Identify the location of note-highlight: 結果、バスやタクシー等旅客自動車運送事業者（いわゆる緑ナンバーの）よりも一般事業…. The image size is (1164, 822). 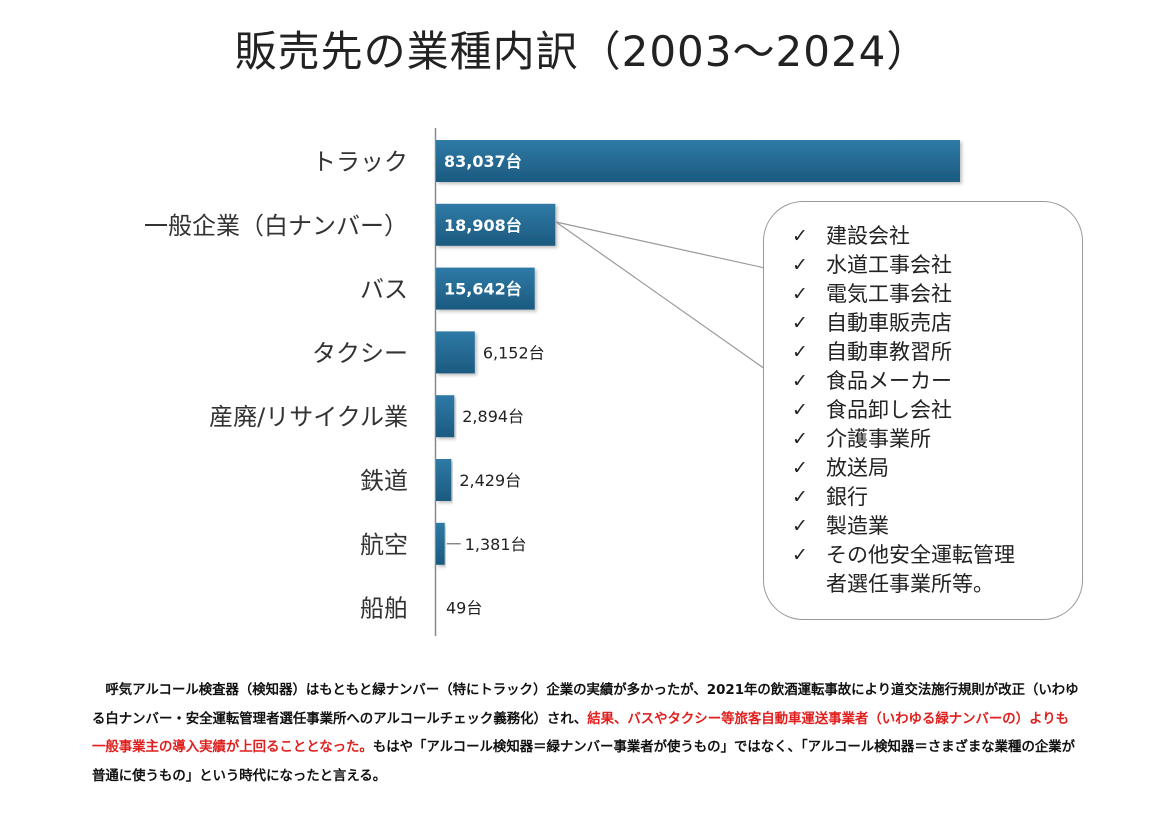
(580, 733).